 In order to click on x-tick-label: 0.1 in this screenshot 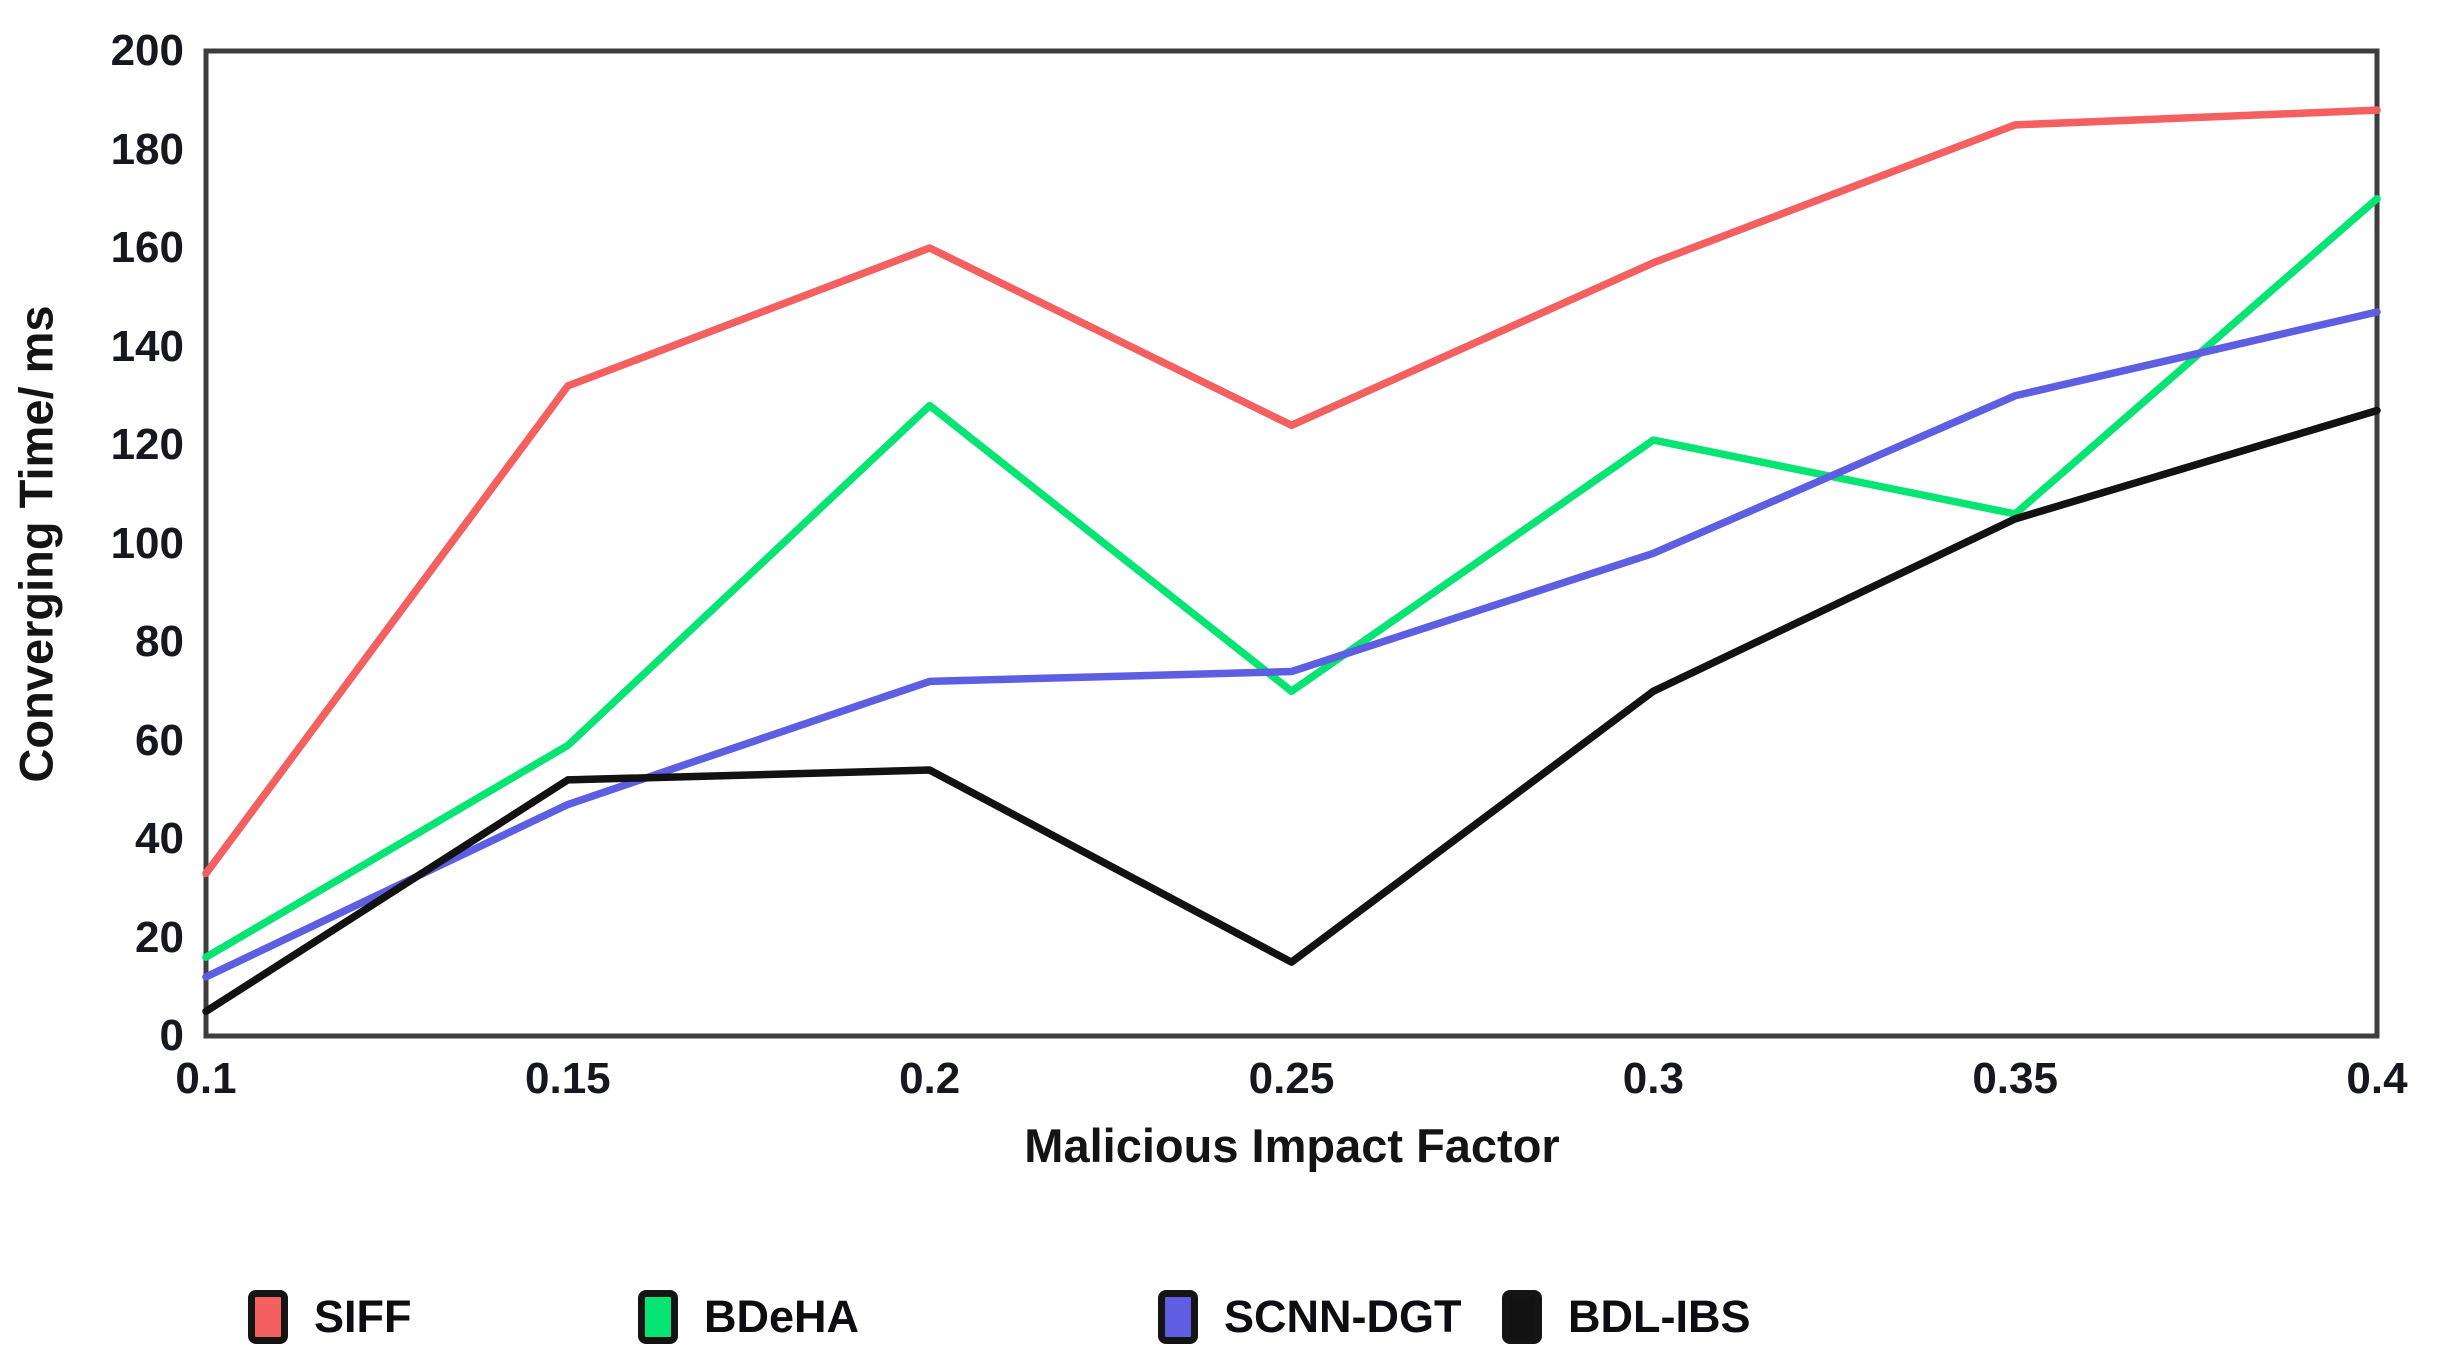, I will do `click(206, 1078)`.